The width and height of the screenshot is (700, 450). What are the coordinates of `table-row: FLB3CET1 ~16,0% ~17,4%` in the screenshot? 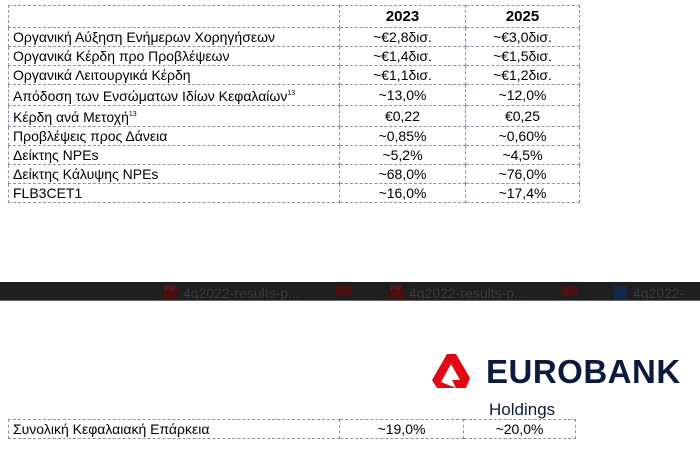 It's located at (294, 193).